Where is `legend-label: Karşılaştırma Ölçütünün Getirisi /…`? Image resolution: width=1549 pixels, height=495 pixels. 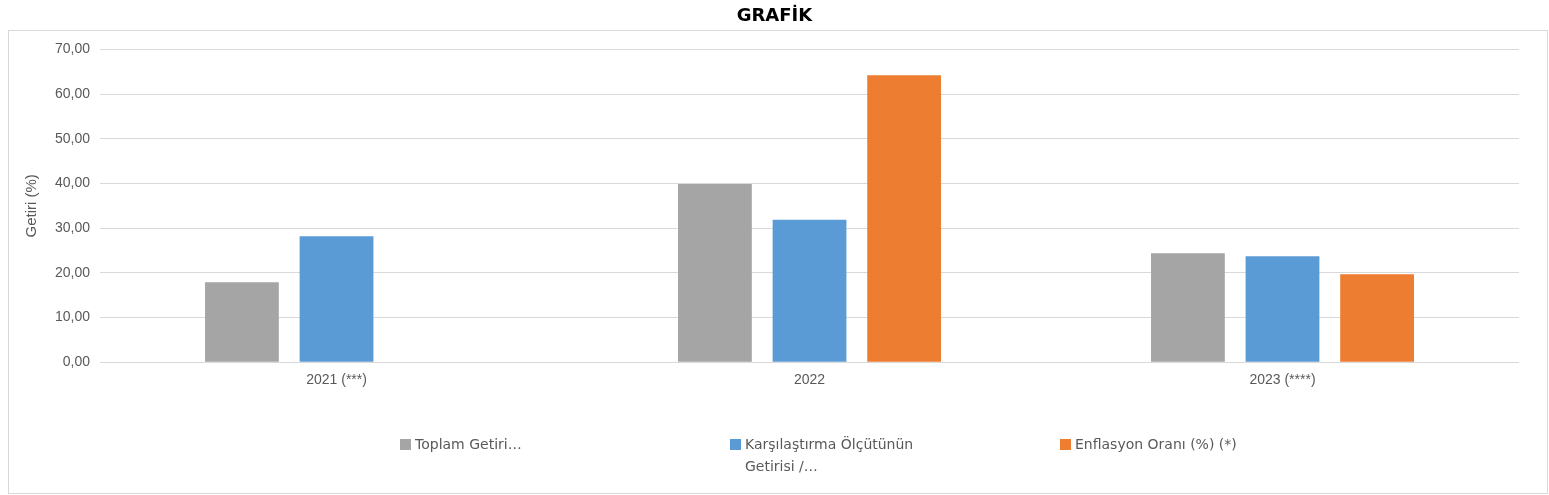
legend-label: Karşılaştırma Ölçütünün Getirisi /… is located at coordinates (830, 455).